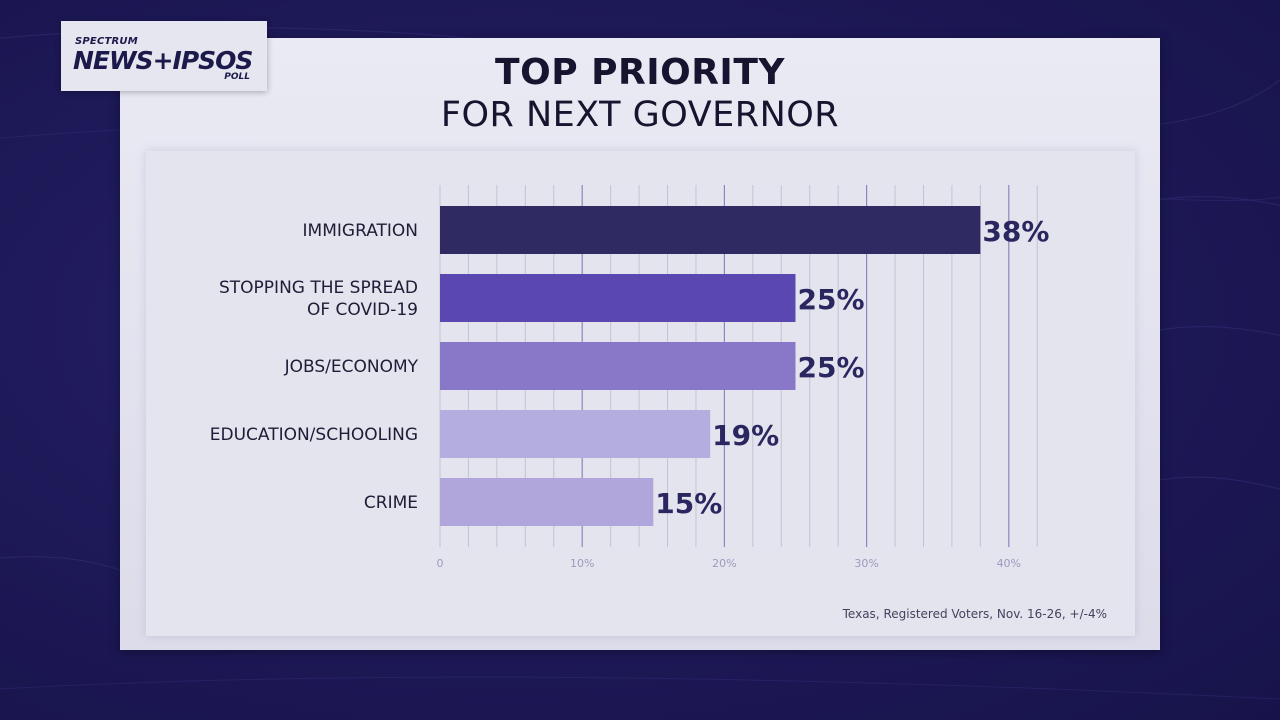  Describe the element at coordinates (745, 435) in the screenshot. I see `value-label: 19%` at that location.